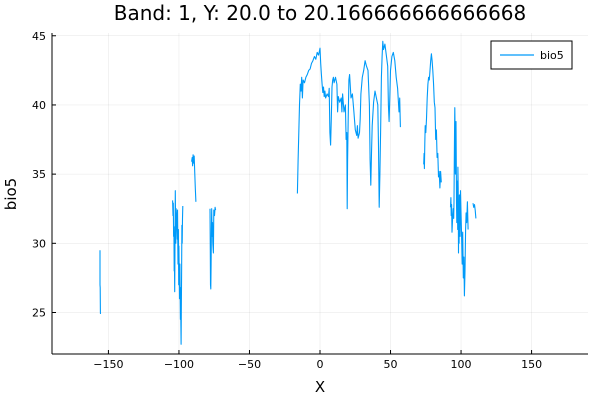 This screenshot has width=600, height=400. What do you see at coordinates (531, 364) in the screenshot?
I see `x-tick-label: 150` at bounding box center [531, 364].